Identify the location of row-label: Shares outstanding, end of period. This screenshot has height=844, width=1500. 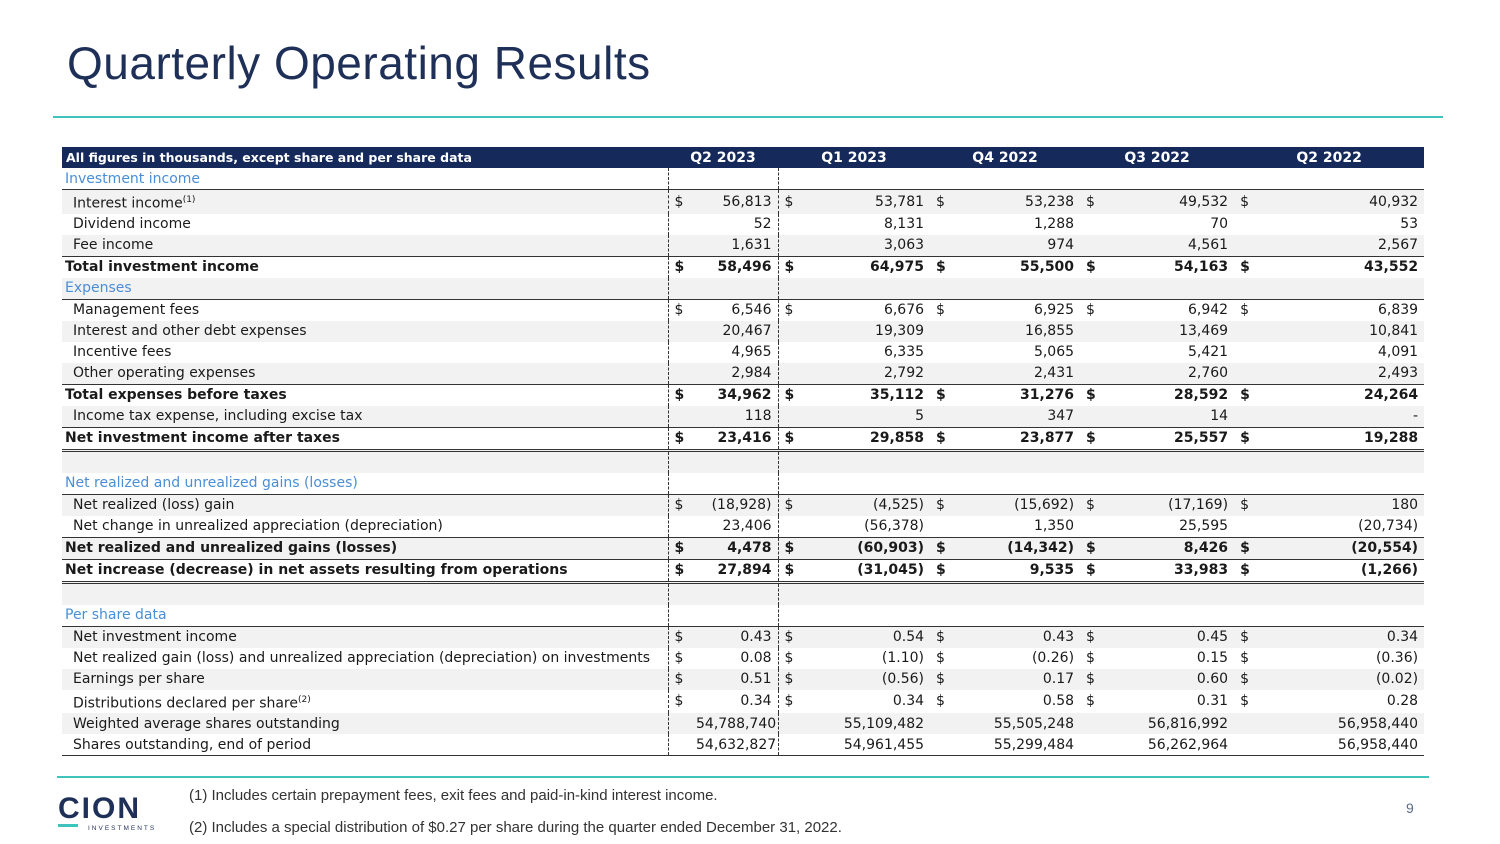
(365, 745).